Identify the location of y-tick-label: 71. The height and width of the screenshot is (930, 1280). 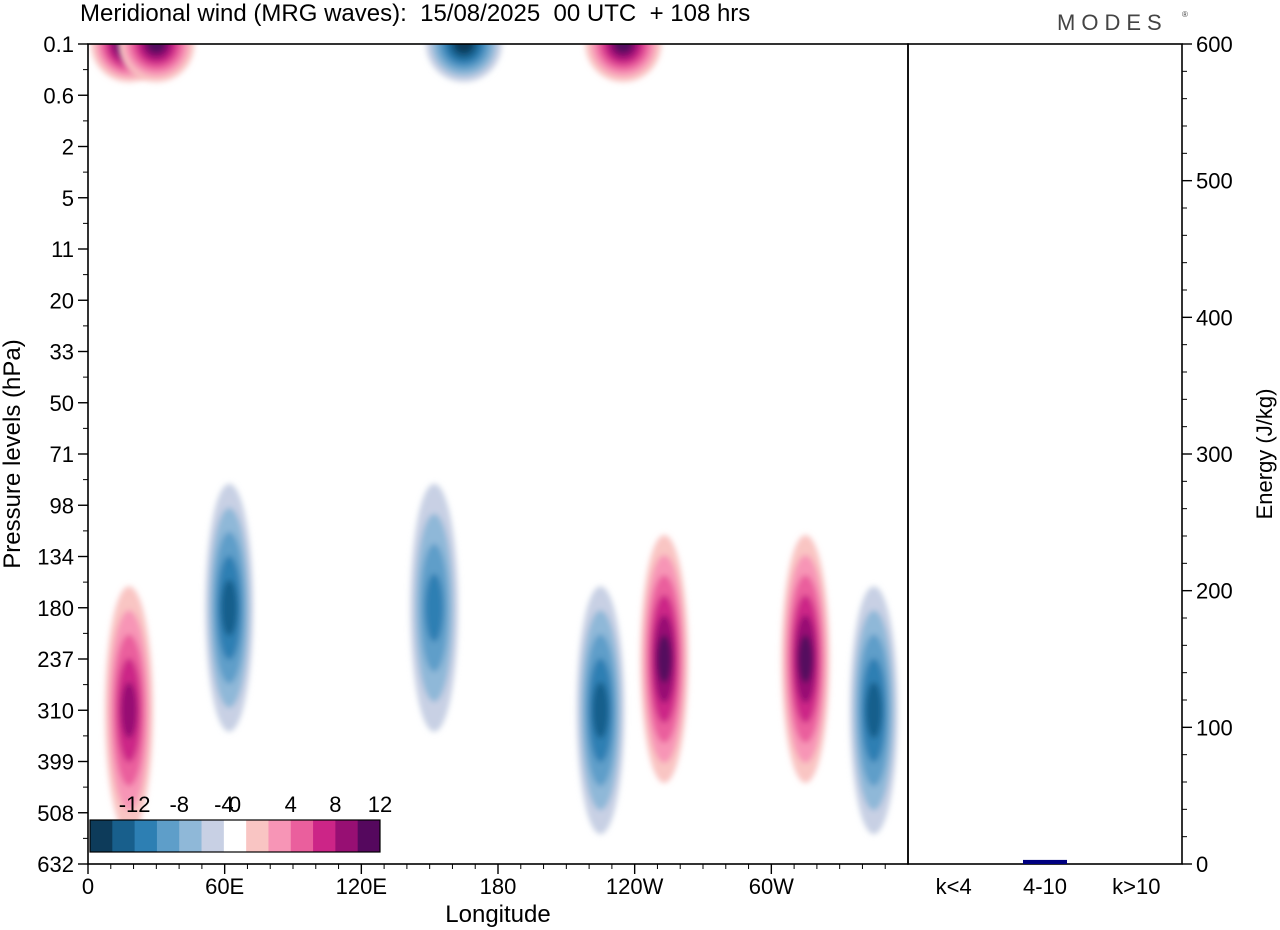
(62, 454).